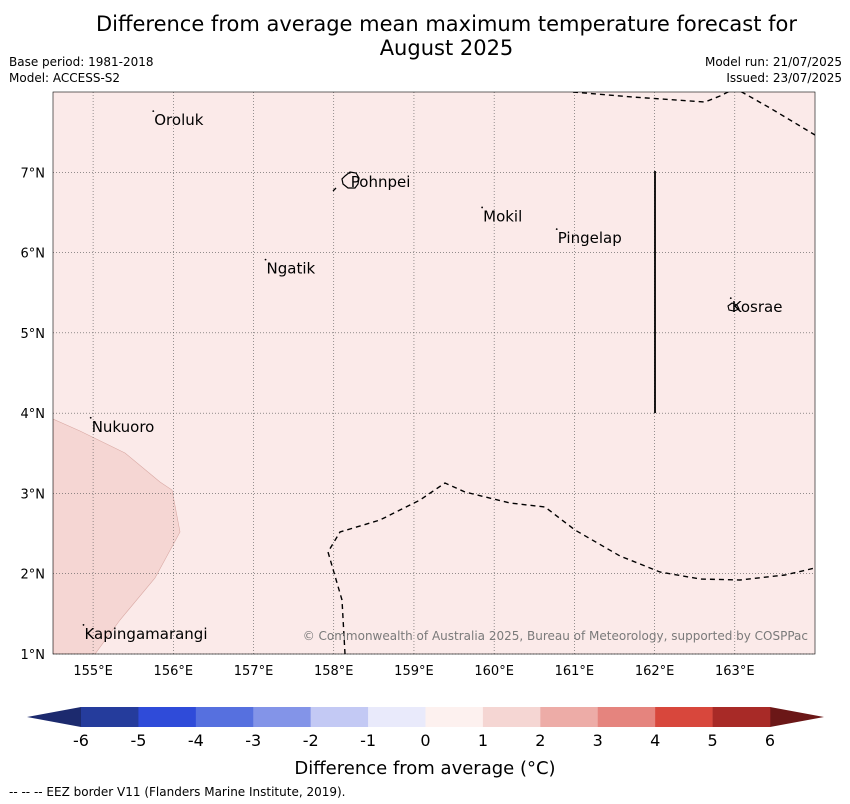 The width and height of the screenshot is (850, 804). What do you see at coordinates (334, 189) in the screenshot?
I see `pohnpei-eez-stub` at bounding box center [334, 189].